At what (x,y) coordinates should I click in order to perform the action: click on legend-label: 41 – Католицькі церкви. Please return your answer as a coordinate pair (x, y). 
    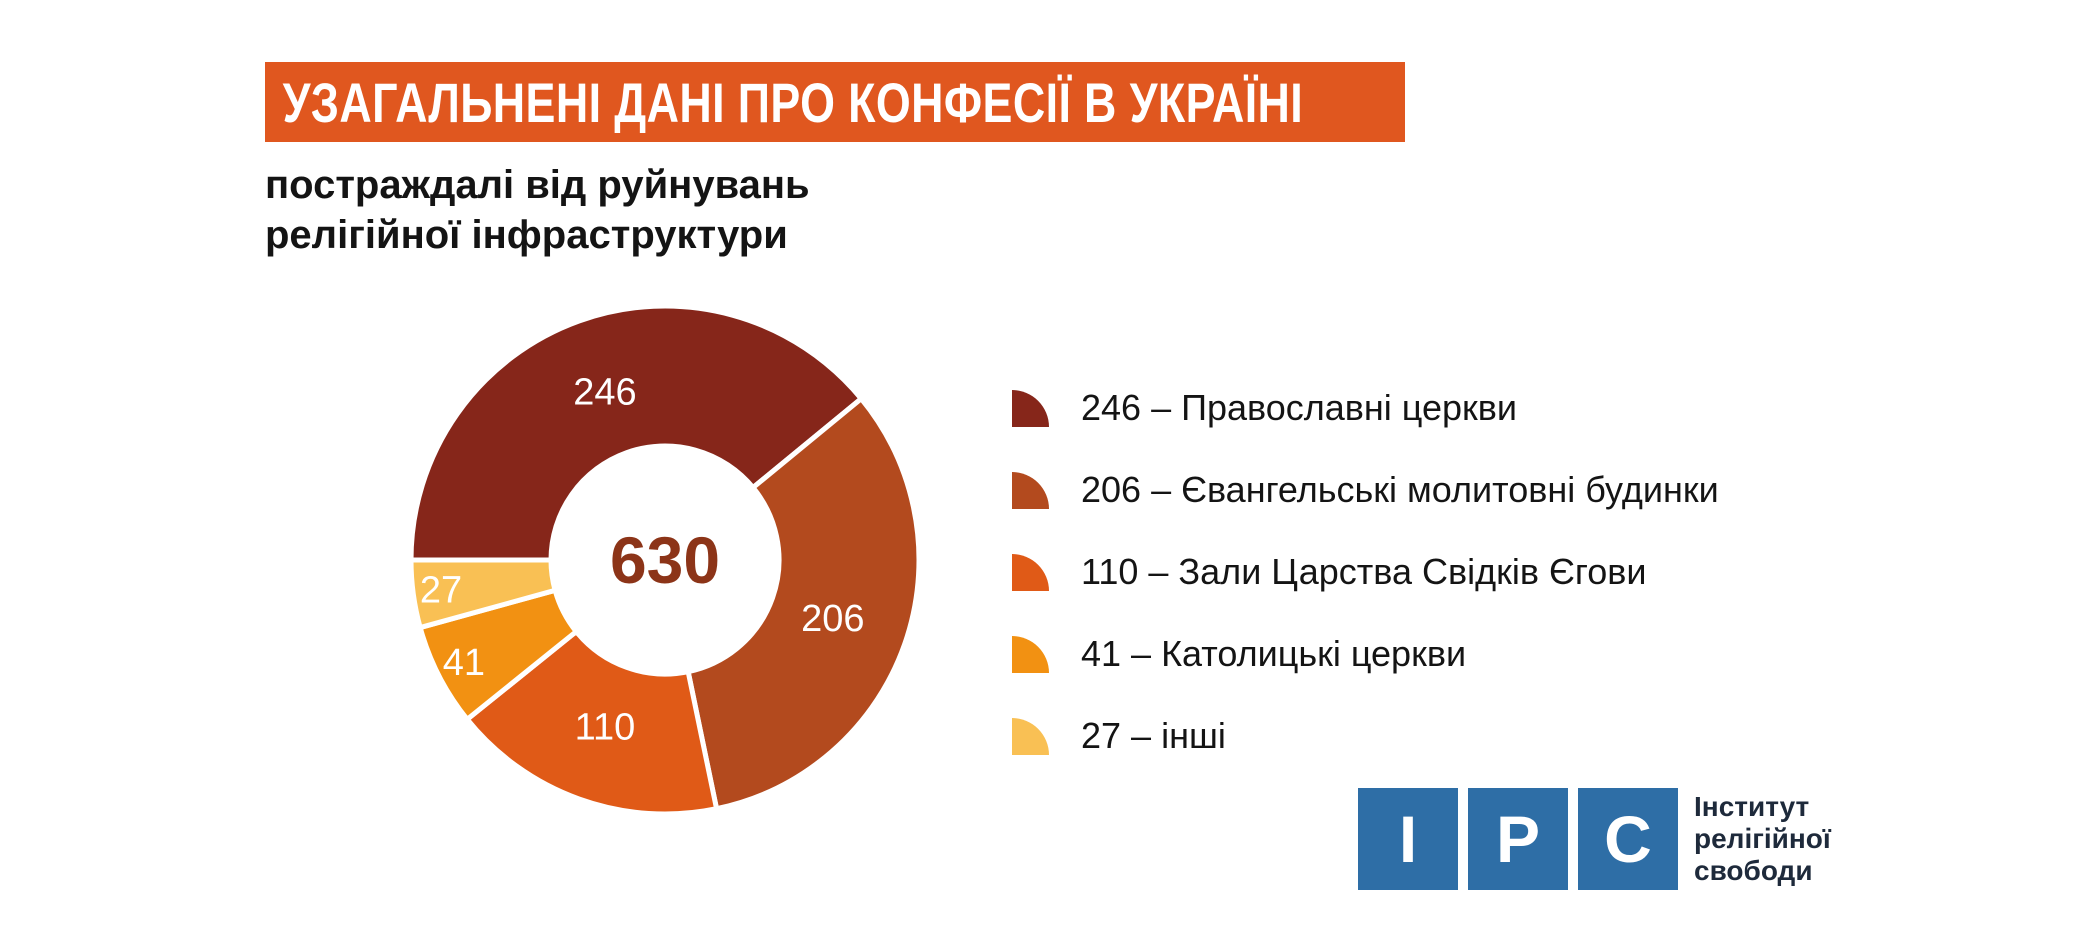
    Looking at the image, I should click on (1274, 653).